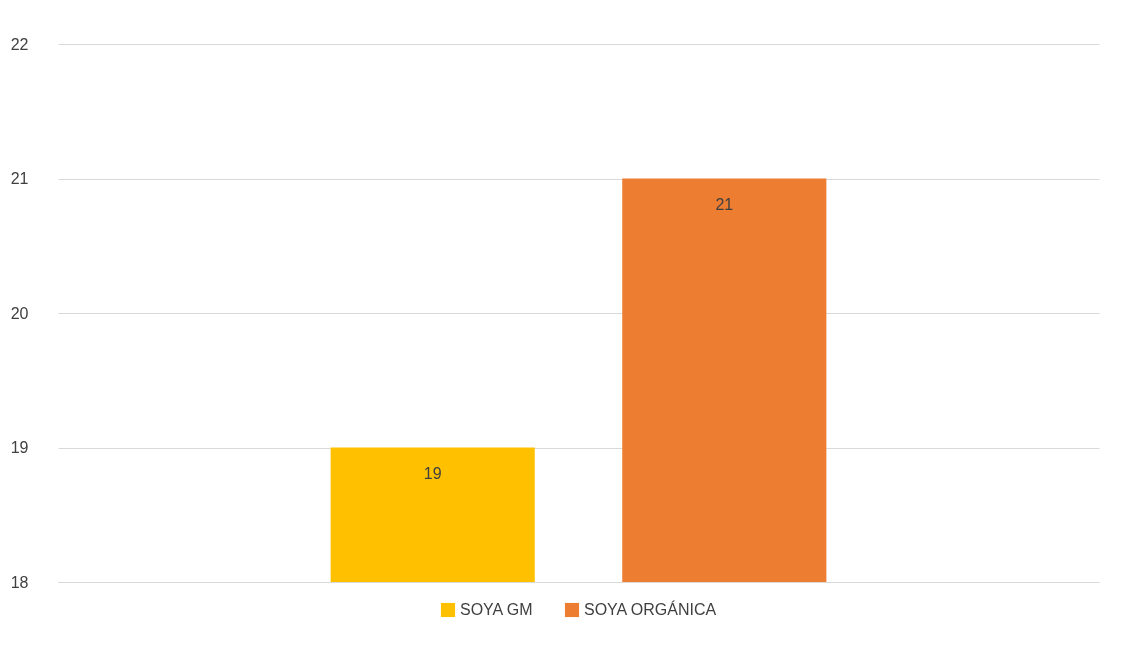 This screenshot has height=661, width=1138. What do you see at coordinates (19, 447) in the screenshot?
I see `y-tick-label: 19` at bounding box center [19, 447].